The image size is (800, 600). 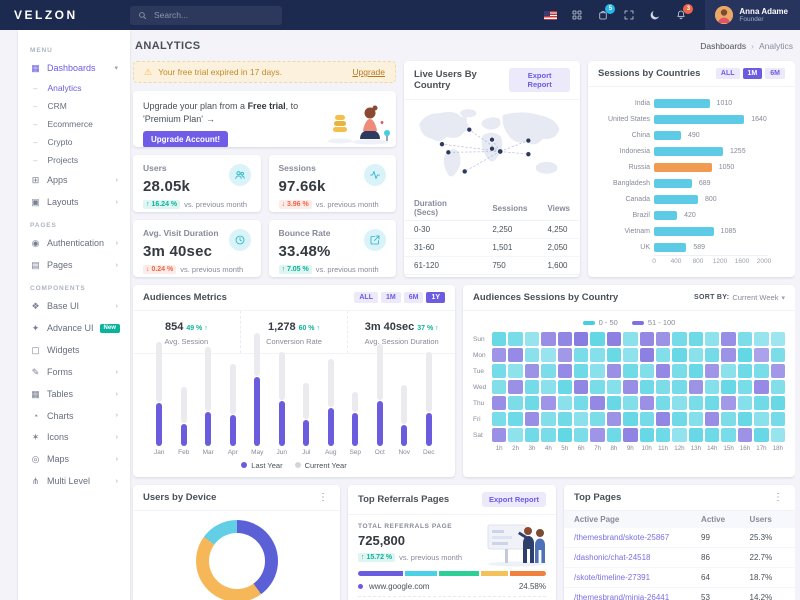 I want to click on cart-badge: 5, so click(x=610, y=9).